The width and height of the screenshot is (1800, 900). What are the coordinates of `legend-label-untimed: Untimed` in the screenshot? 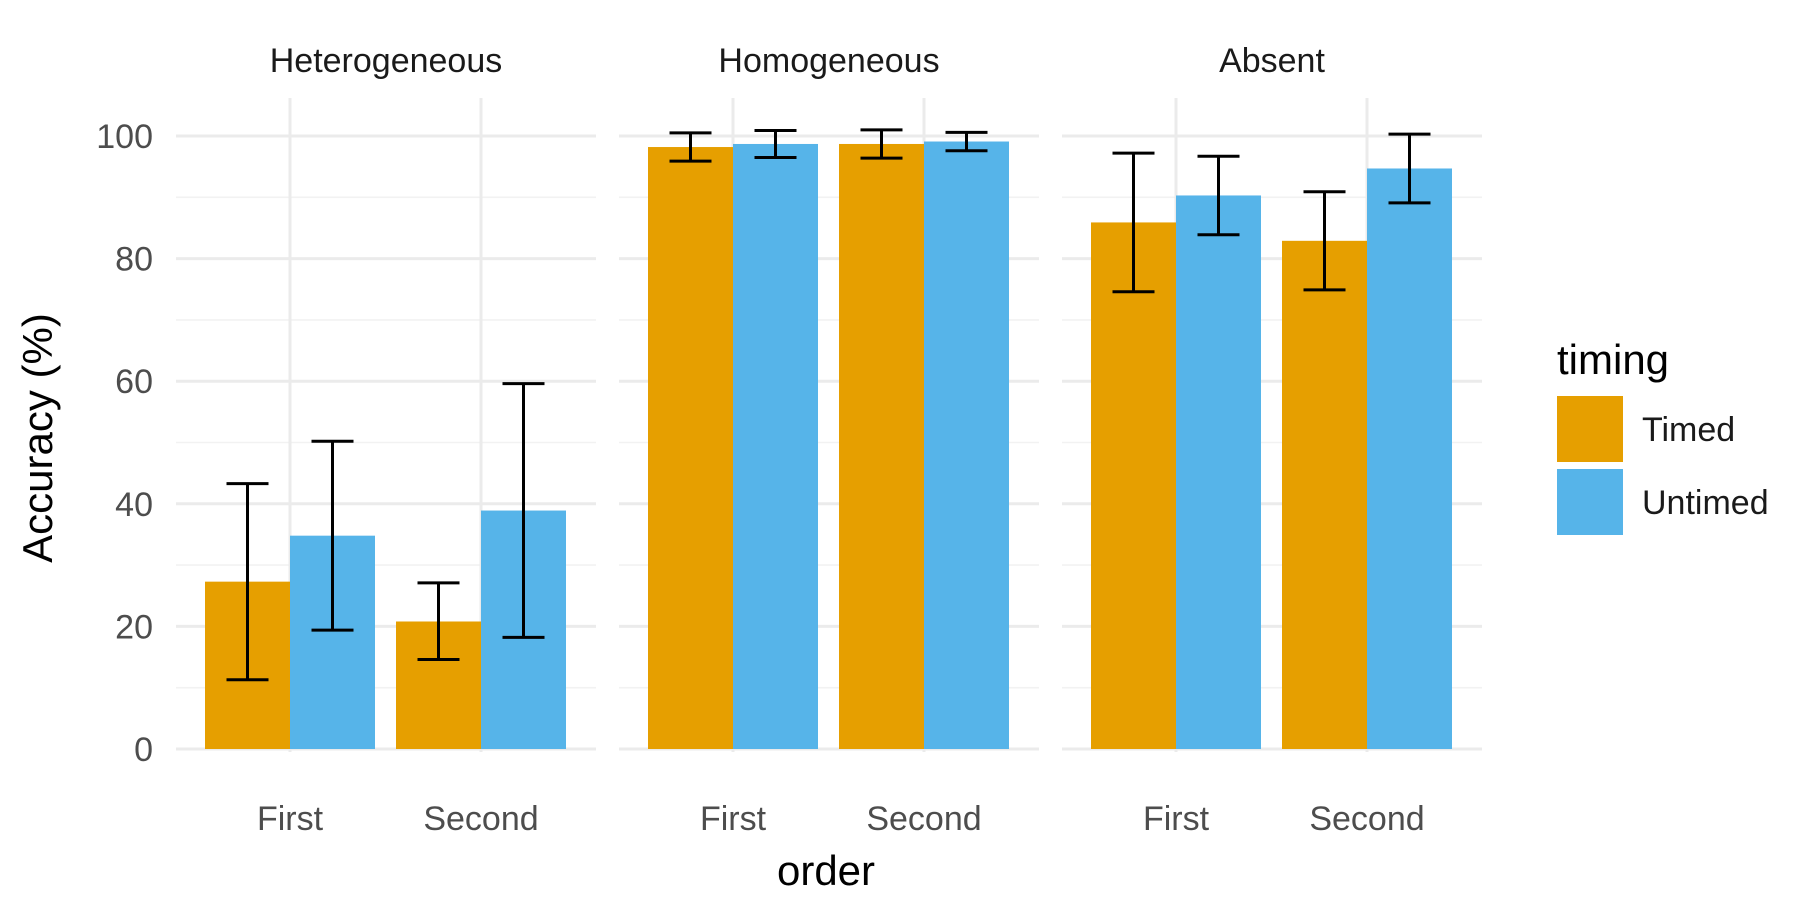 It's located at (1705, 503).